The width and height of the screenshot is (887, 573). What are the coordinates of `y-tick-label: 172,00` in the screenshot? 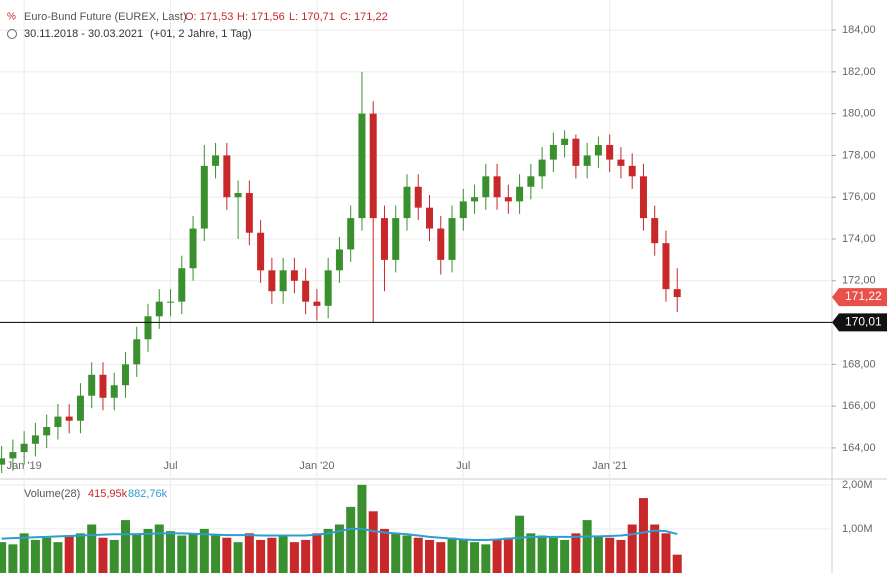 It's located at (859, 281).